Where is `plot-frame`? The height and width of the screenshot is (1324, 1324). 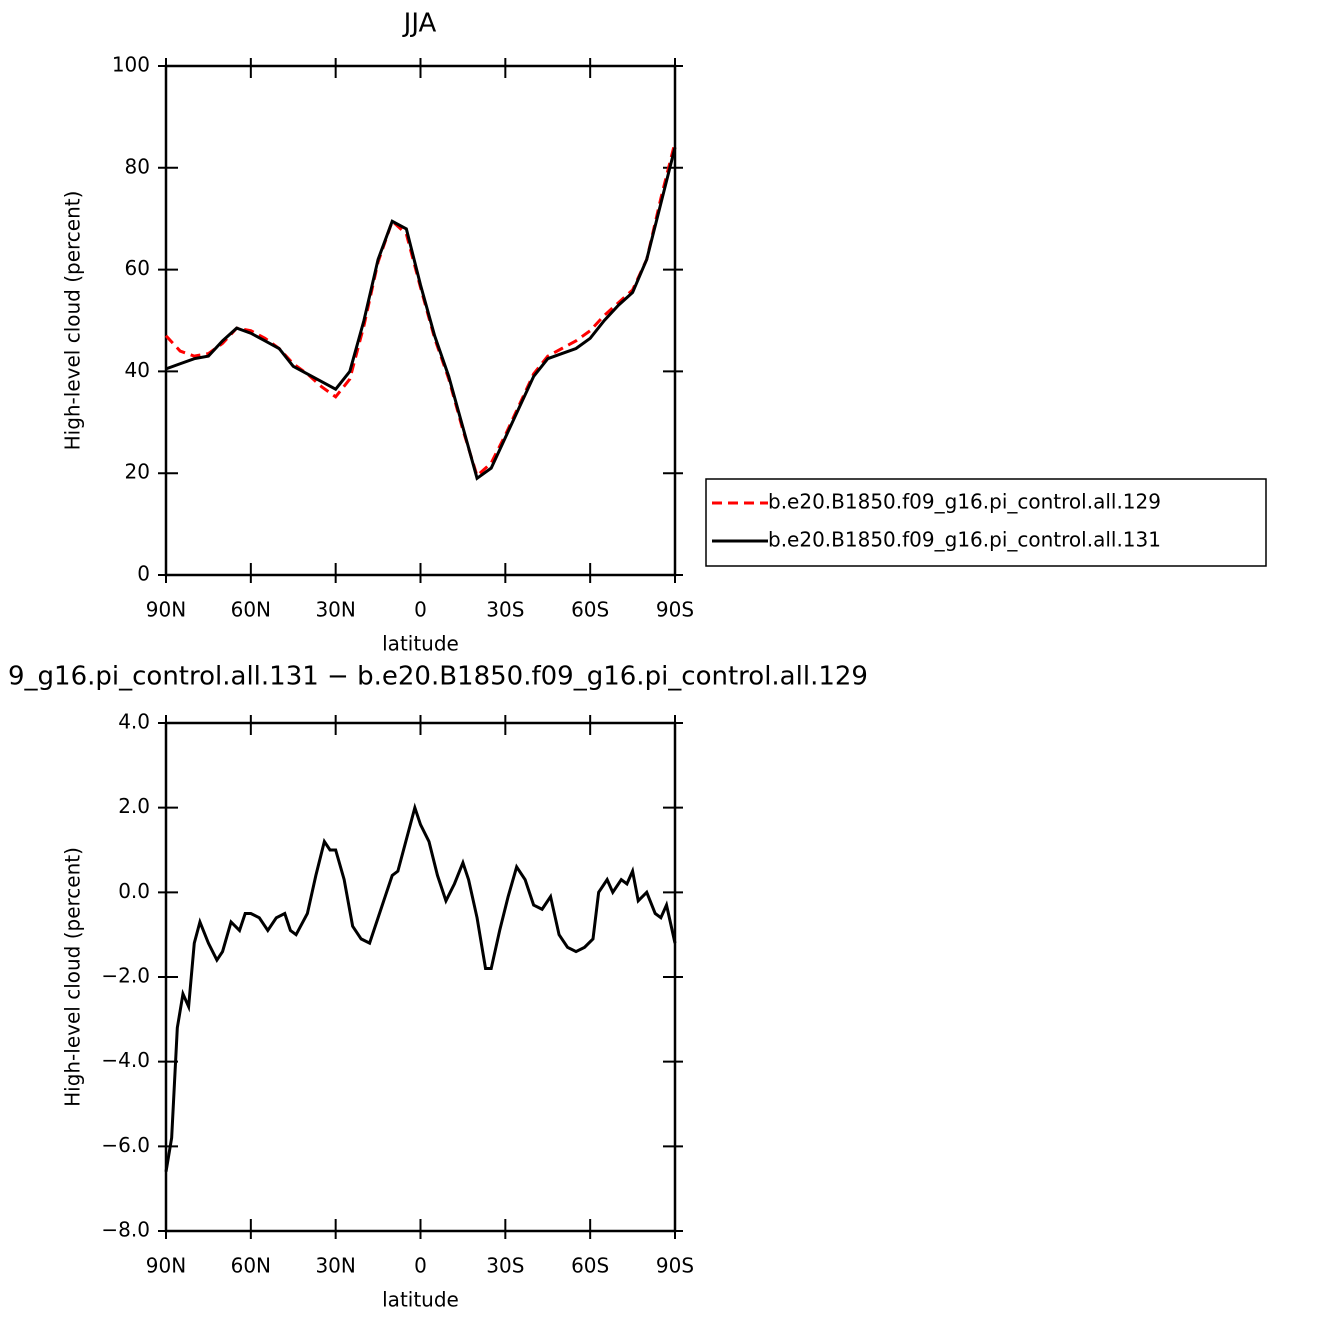
plot-frame is located at coordinates (420, 977).